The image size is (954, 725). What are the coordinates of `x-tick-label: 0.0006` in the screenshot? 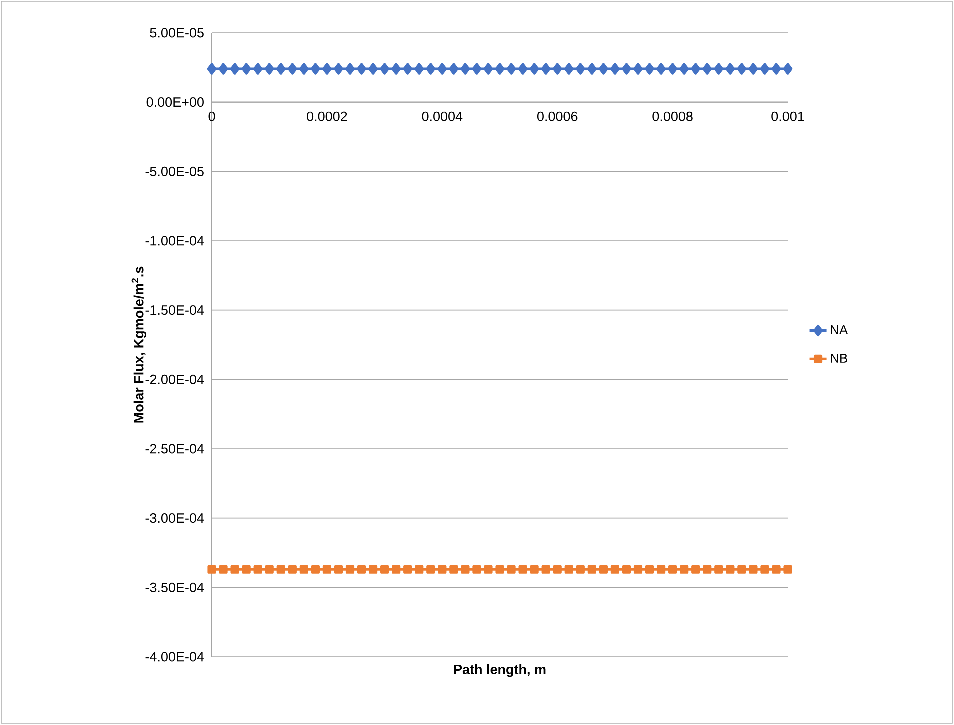 It's located at (557, 117).